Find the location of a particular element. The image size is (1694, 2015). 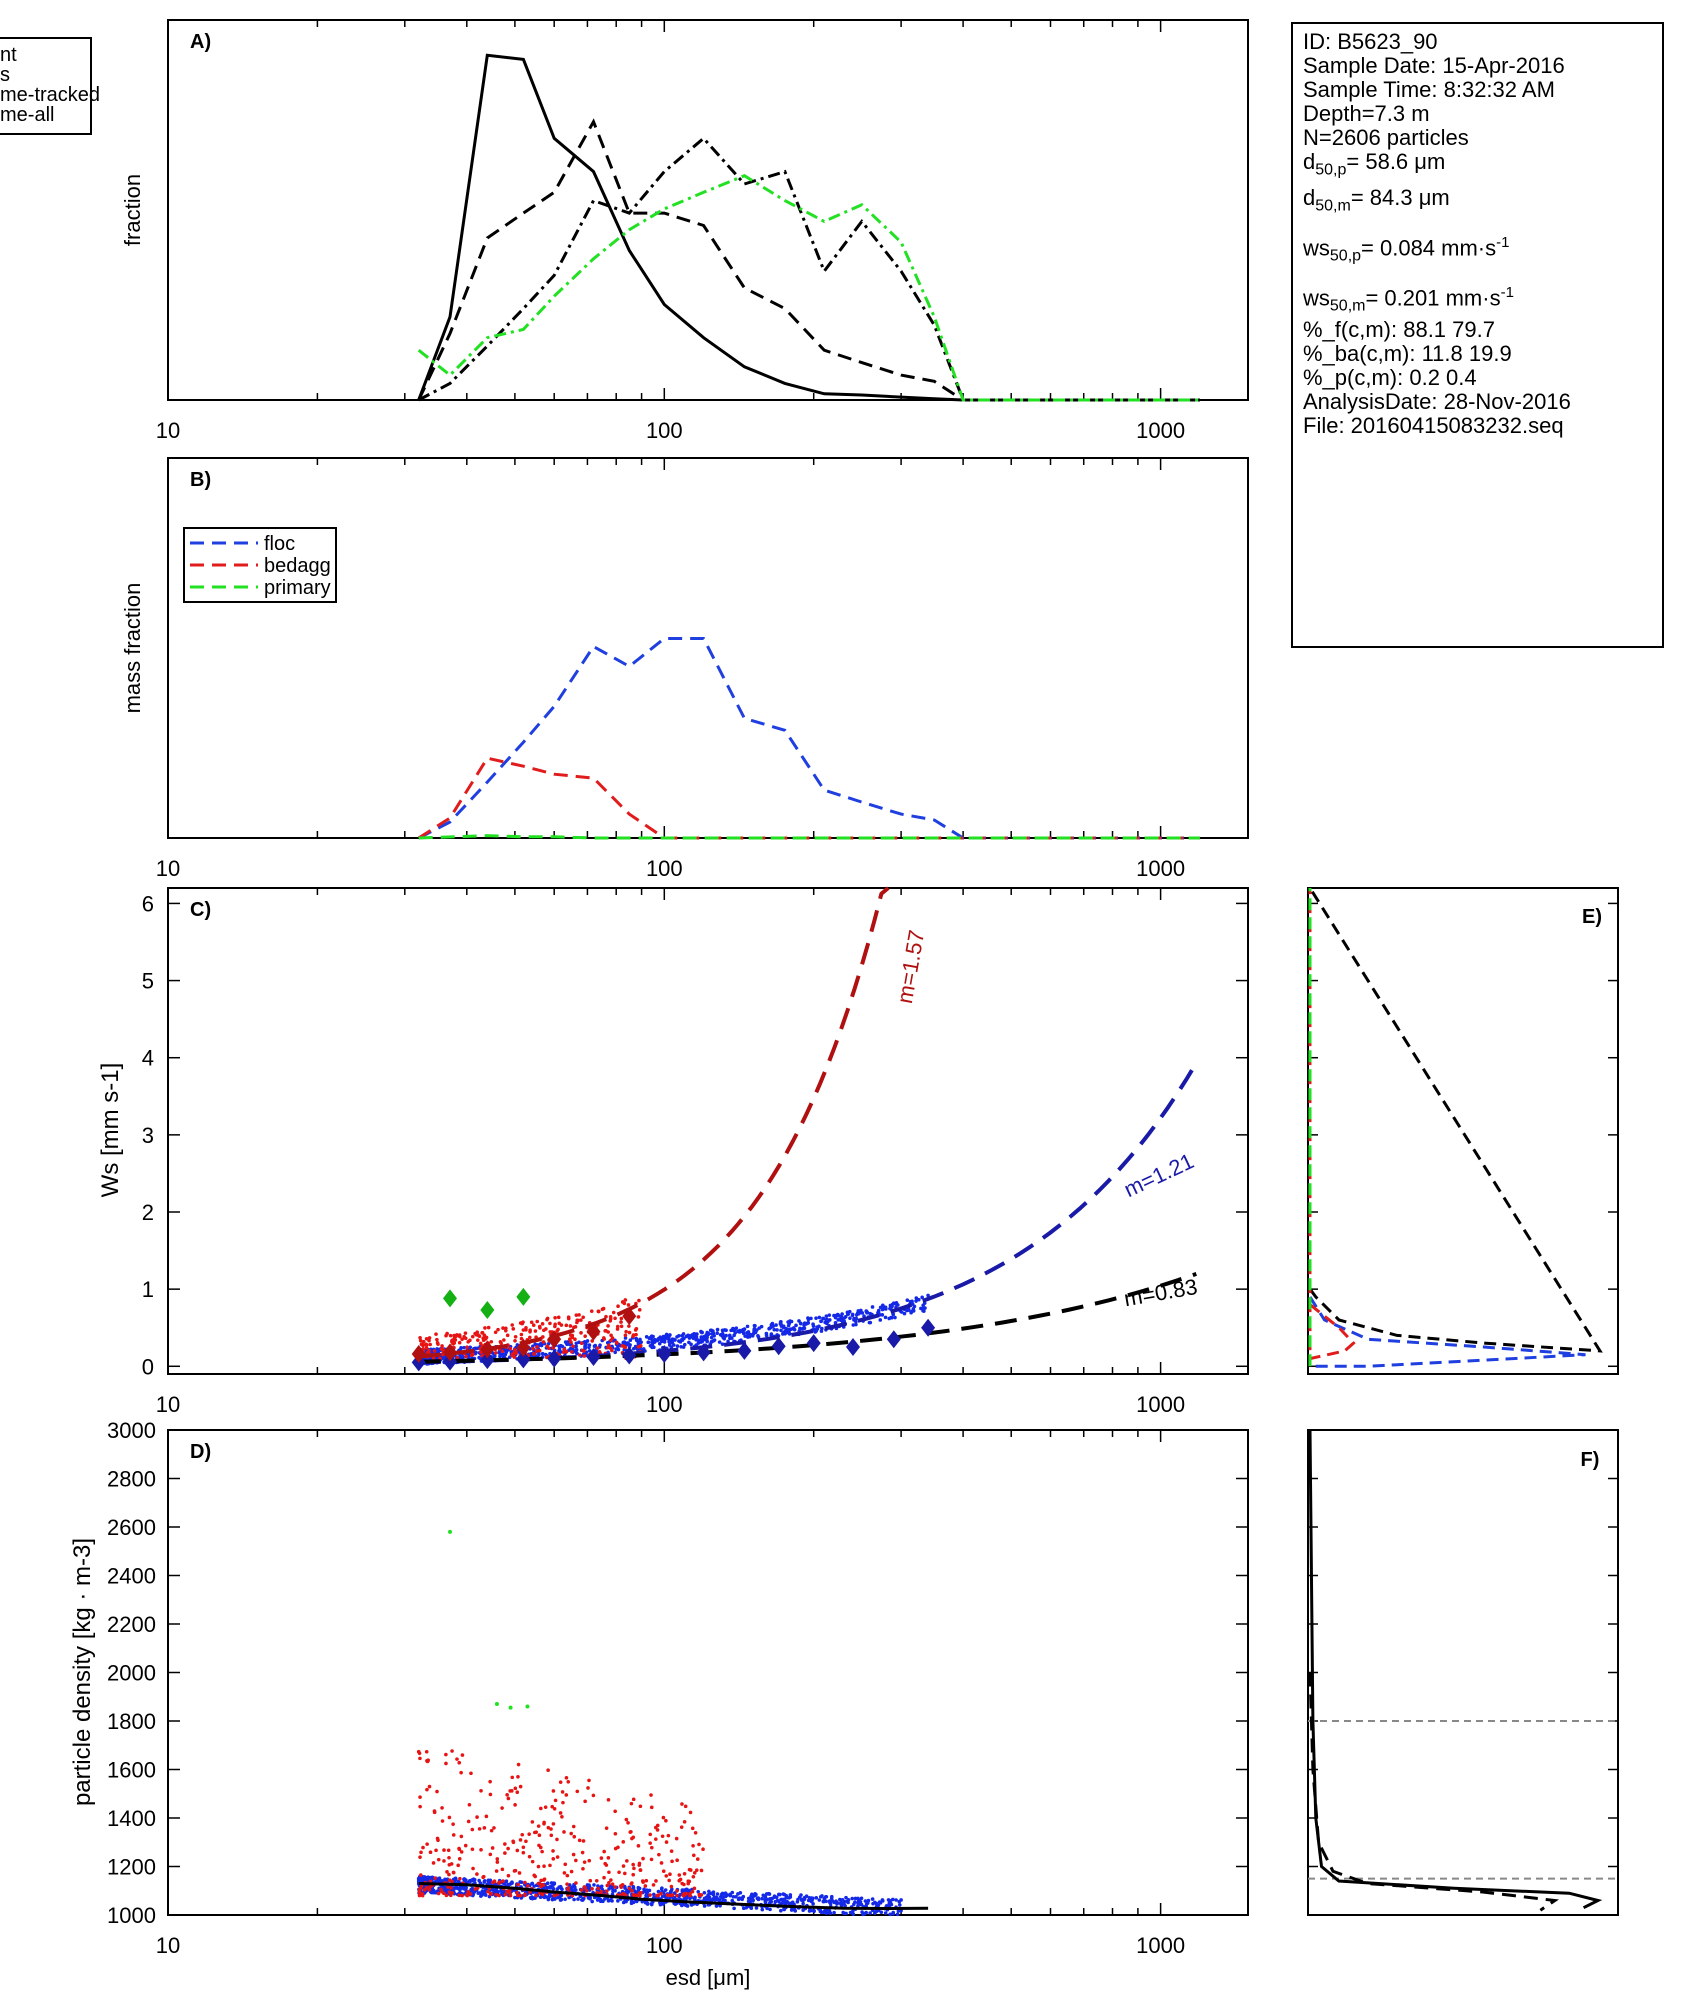

panel-b-legend is located at coordinates (260, 565).